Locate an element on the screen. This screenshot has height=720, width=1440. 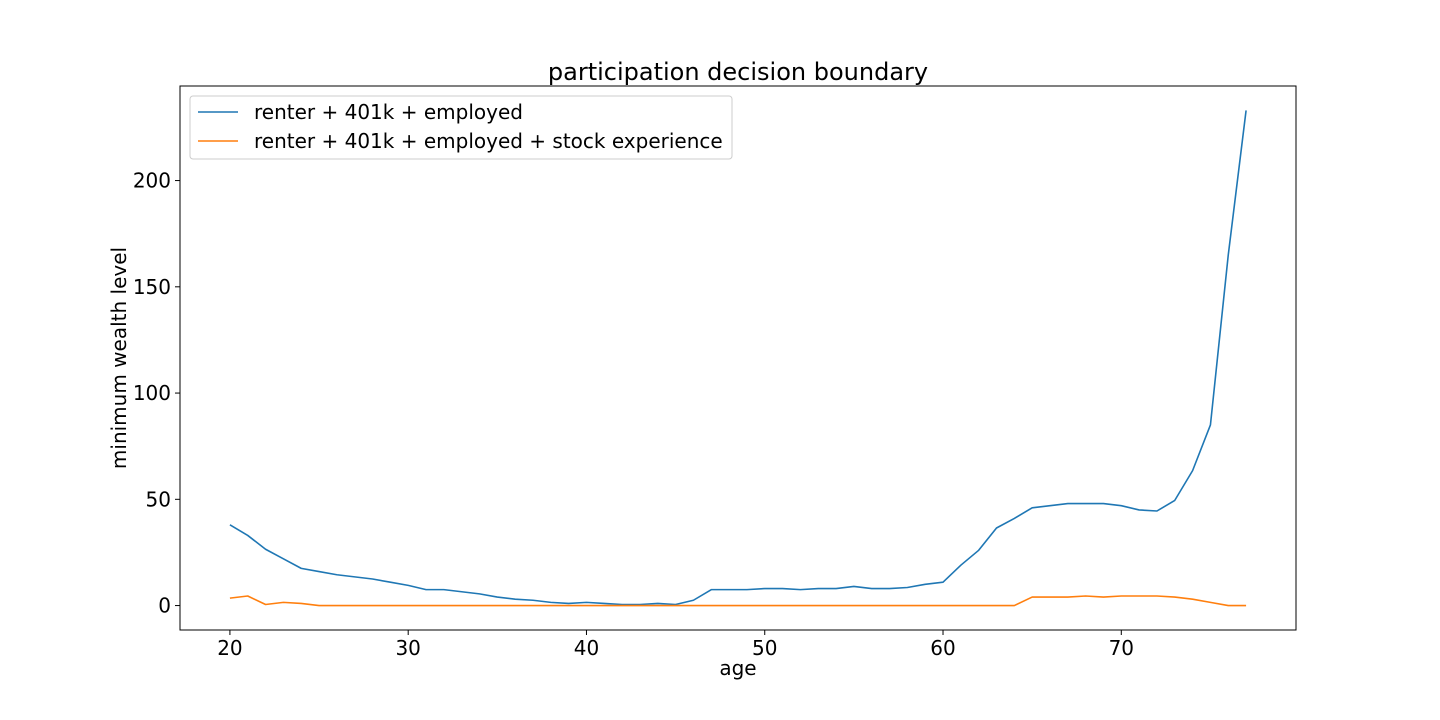
chart-title: participation decision boundary is located at coordinates (738, 72).